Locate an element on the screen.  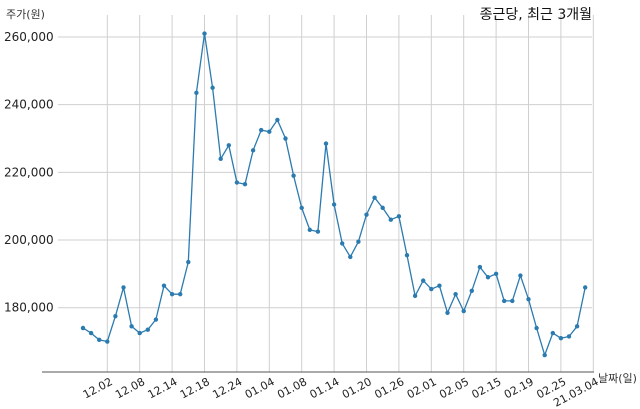
y-tick-label: 220,000 is located at coordinates (29, 172).